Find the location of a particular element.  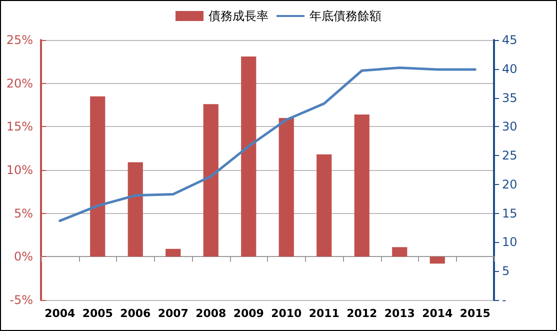

x-tick-label: 2007 is located at coordinates (173, 313).